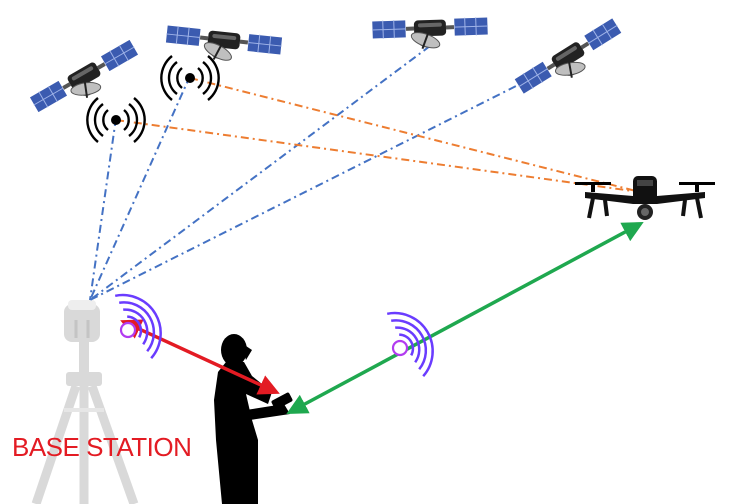 The image size is (744, 504). I want to click on base-station-tripod-icon, so click(85, 402).